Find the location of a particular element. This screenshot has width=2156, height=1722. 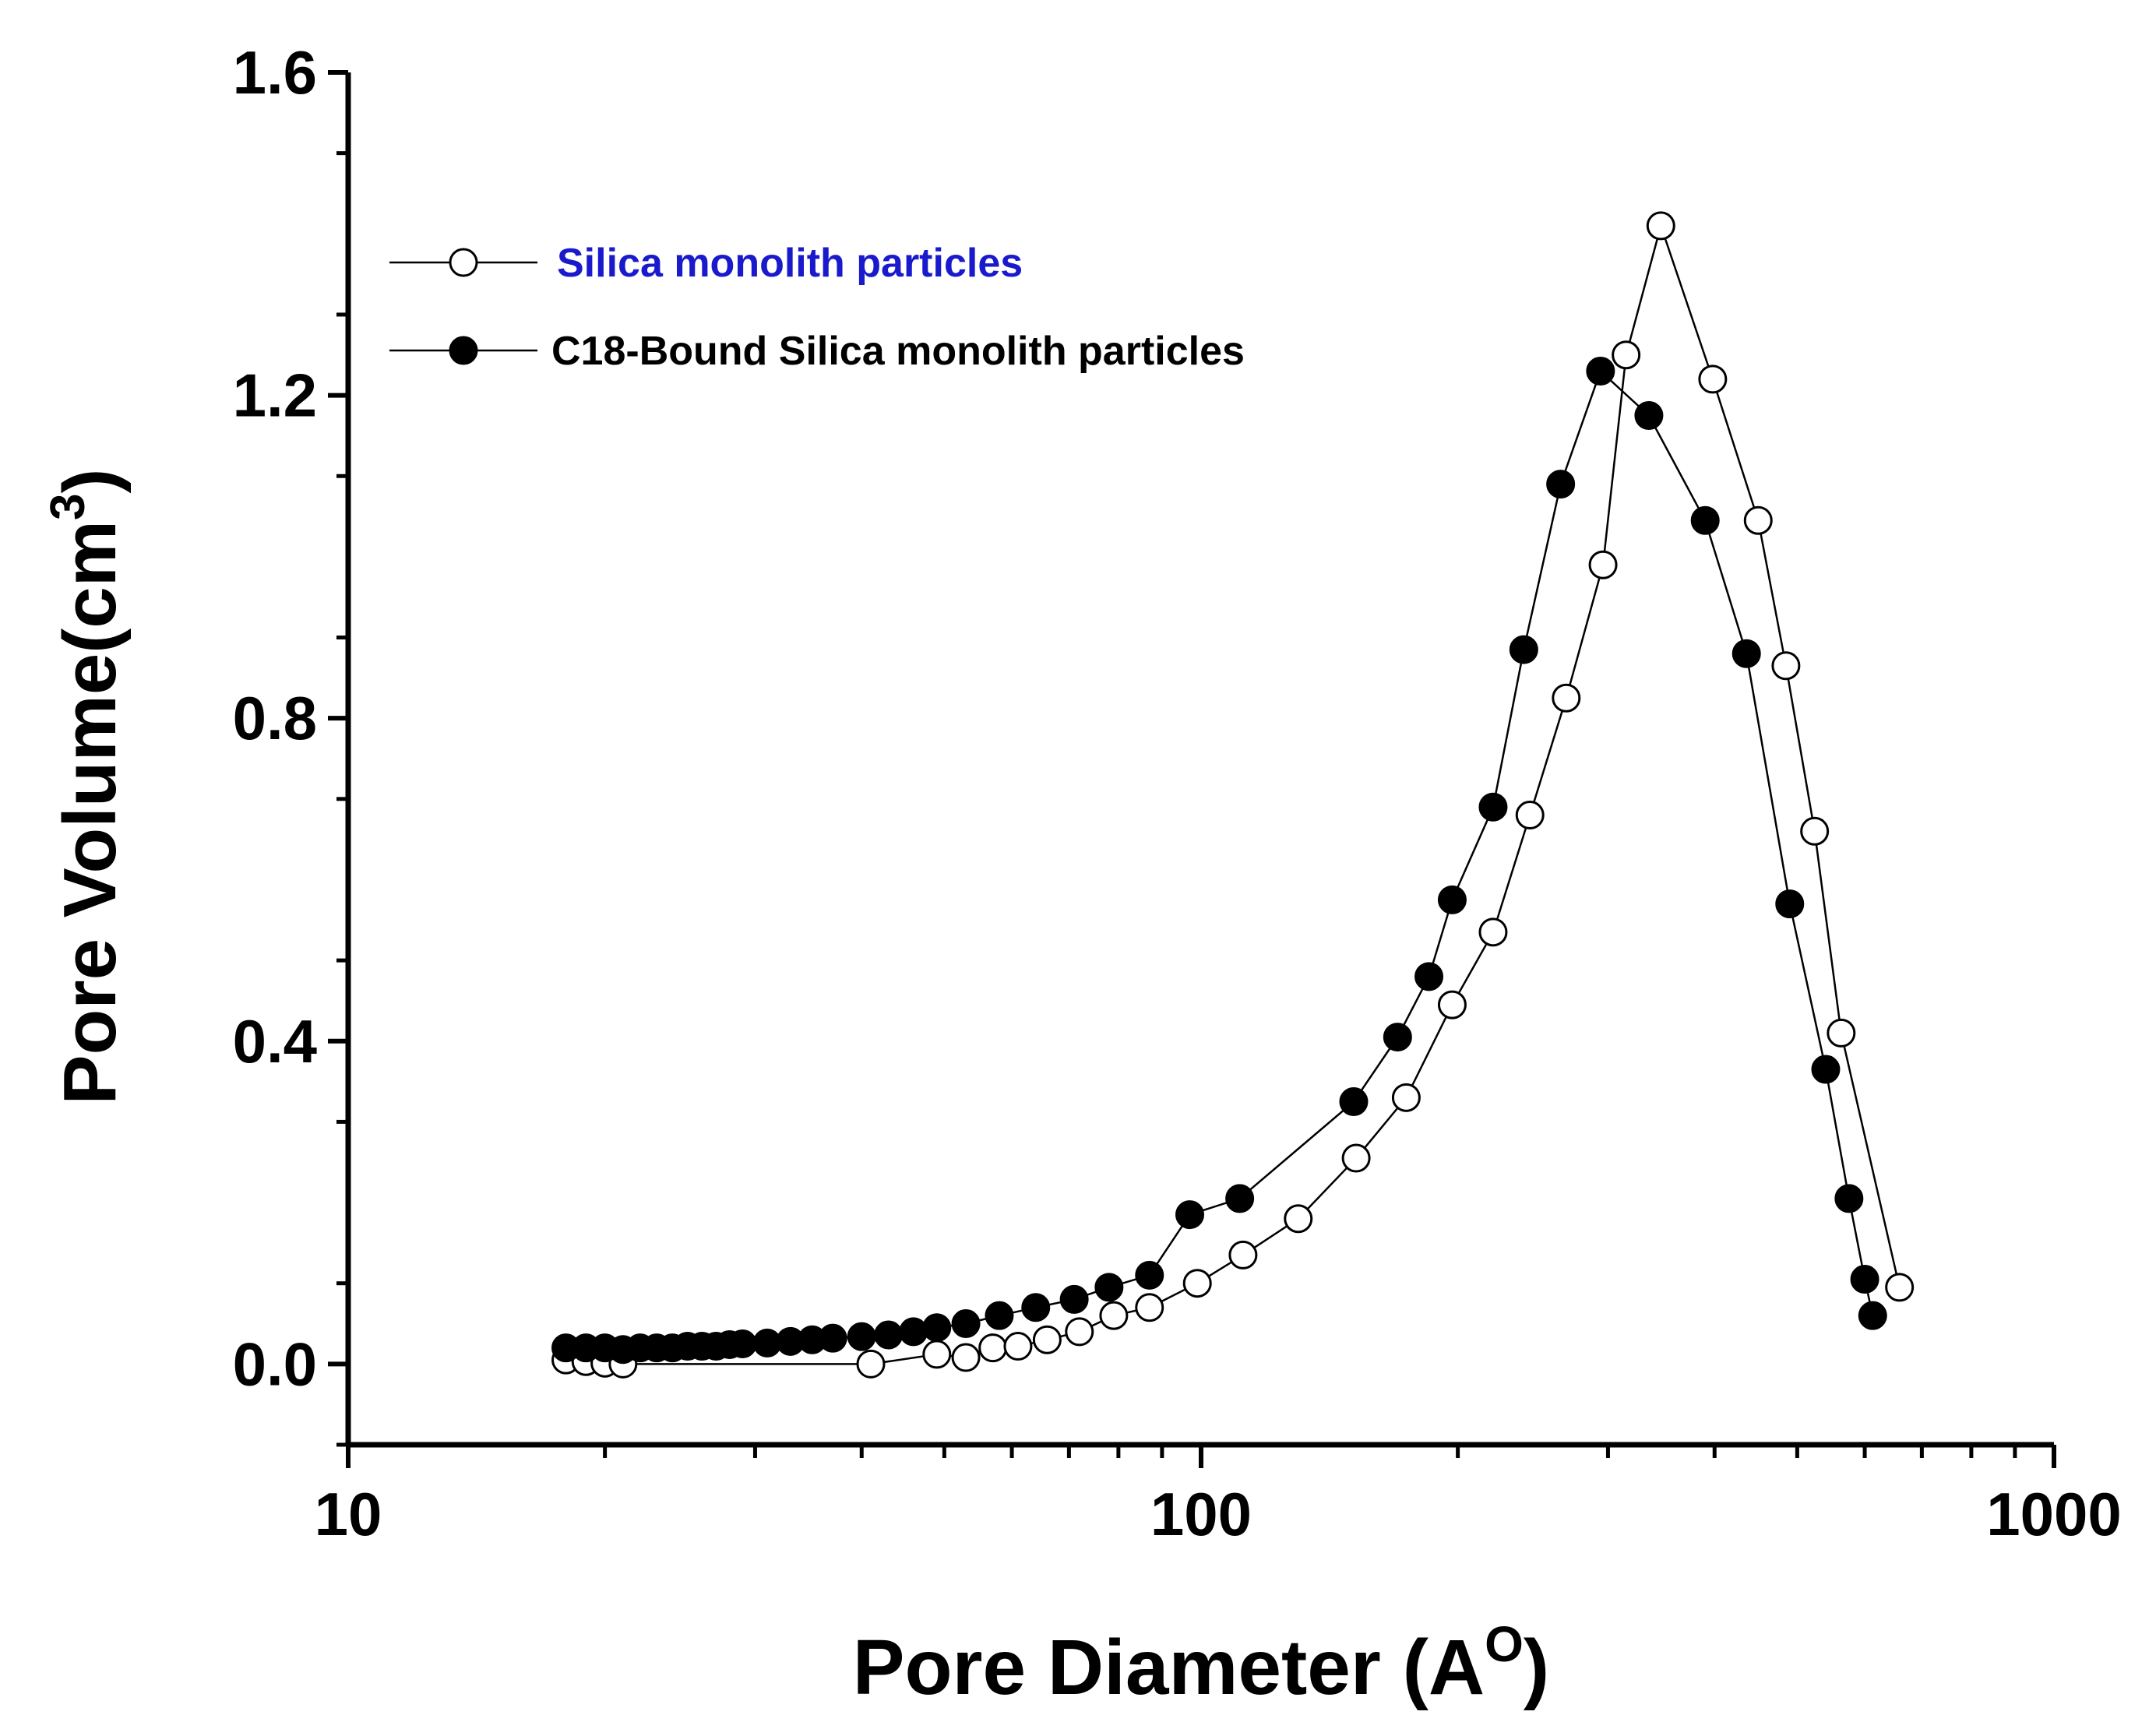

x-tick-label: 1000 is located at coordinates (2054, 1514).